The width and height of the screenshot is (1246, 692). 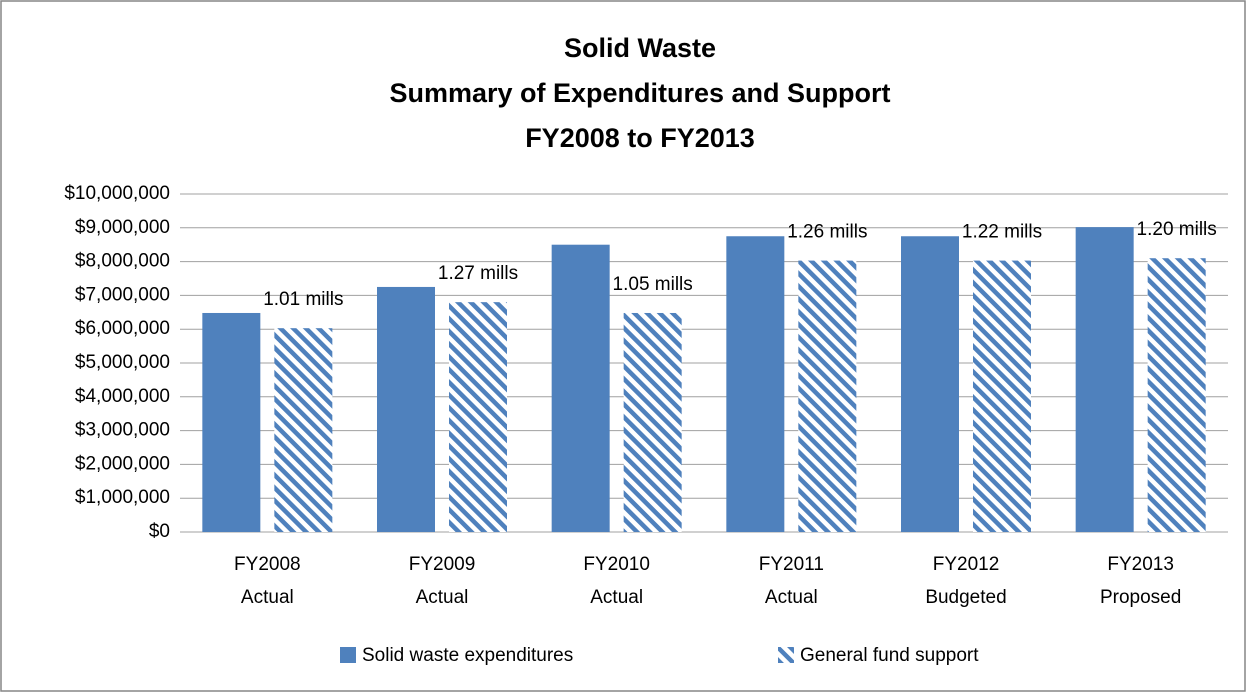 What do you see at coordinates (122, 261) in the screenshot?
I see `y-tick-label: $8,000,000` at bounding box center [122, 261].